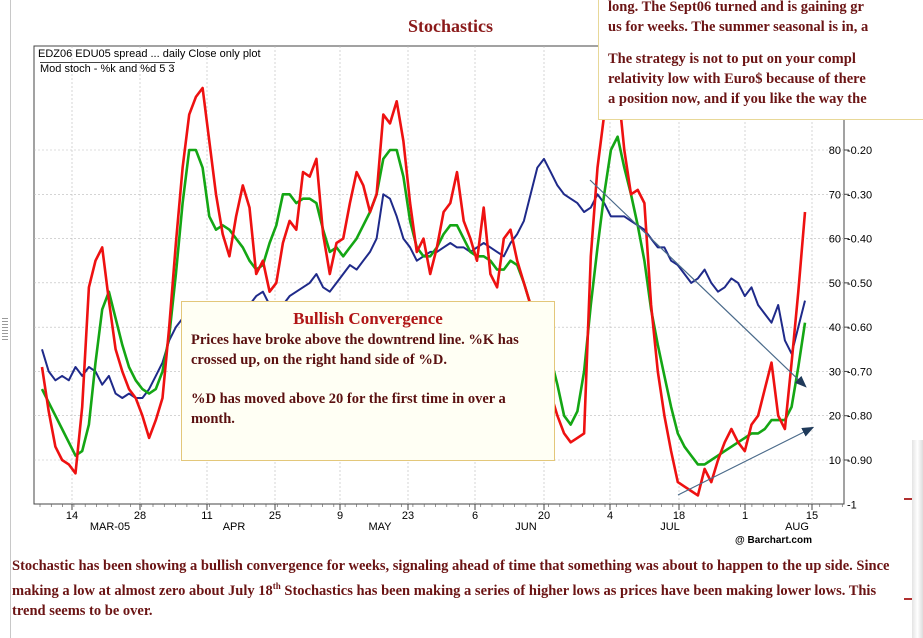  Describe the element at coordinates (835, 240) in the screenshot. I see `y-tick-label: 60` at that location.